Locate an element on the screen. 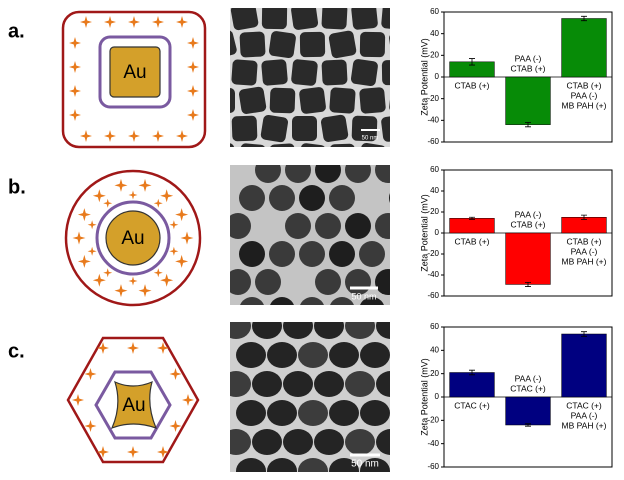 This screenshot has height=480, width=624. gold-core is located at coordinates (135, 72).